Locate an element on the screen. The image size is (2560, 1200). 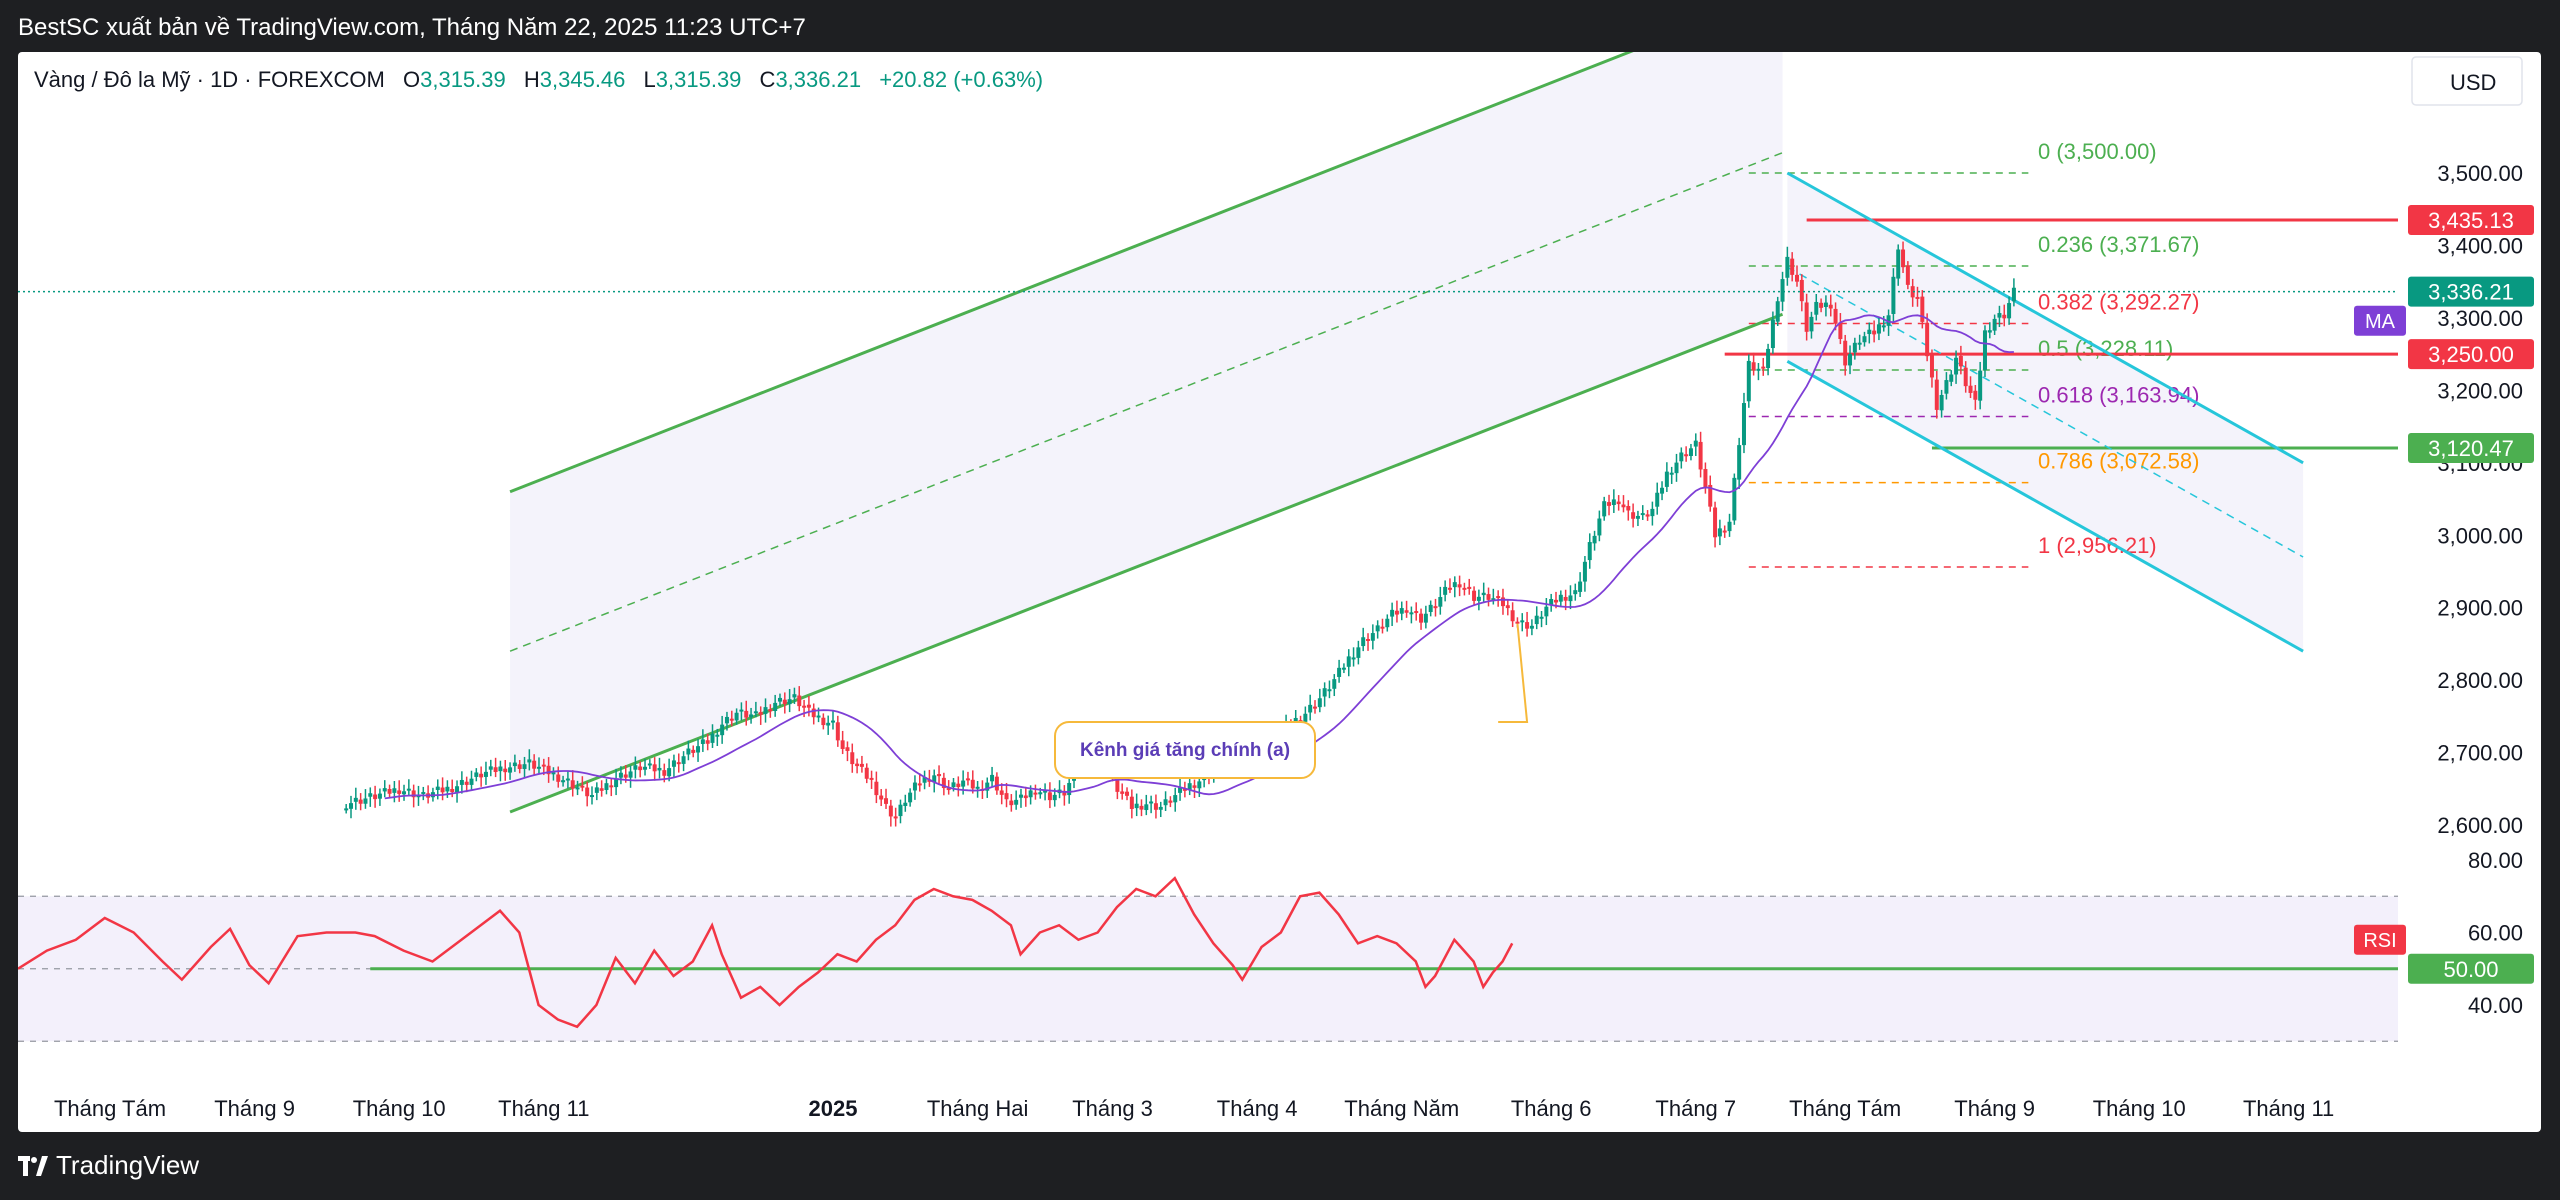
price-tag-label: 3,250.00 is located at coordinates (2471, 354).